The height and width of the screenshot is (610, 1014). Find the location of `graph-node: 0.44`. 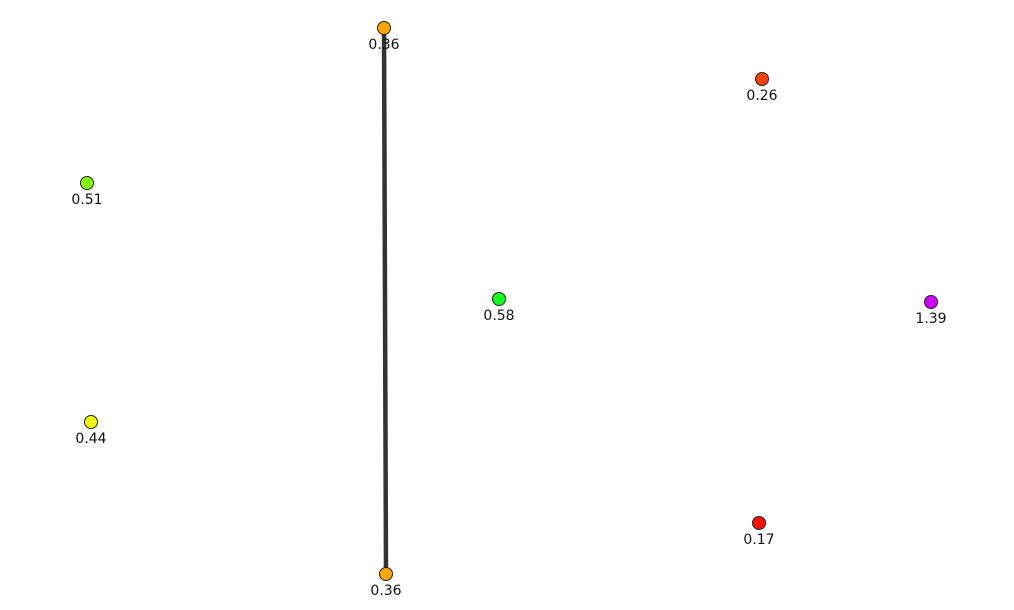

graph-node: 0.44 is located at coordinates (91, 431).